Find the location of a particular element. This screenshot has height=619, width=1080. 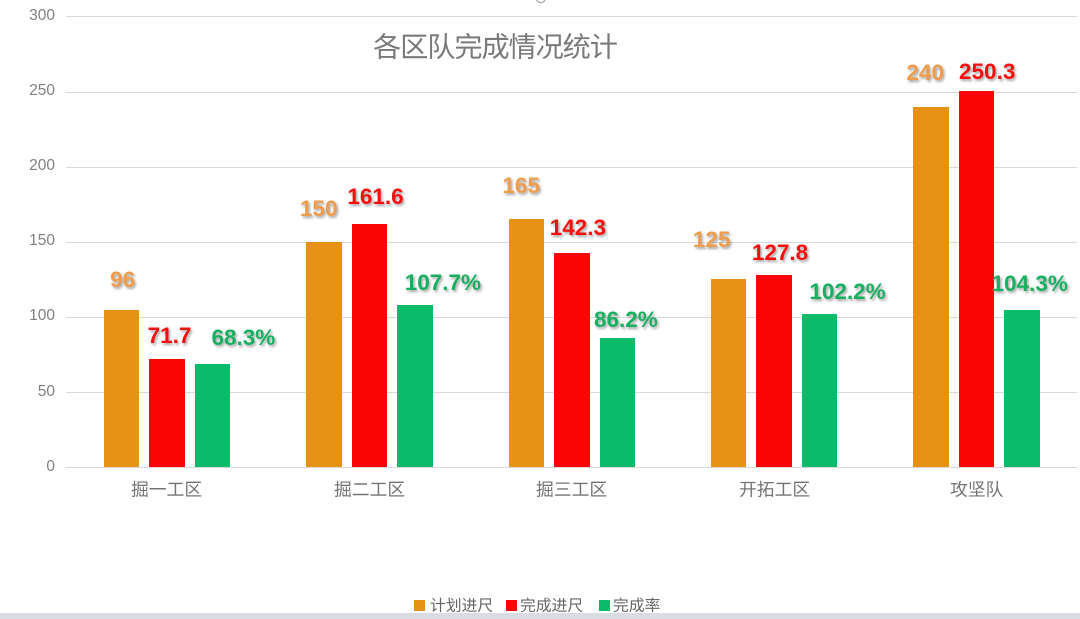

bar-s1-c5 is located at coordinates (931, 286).